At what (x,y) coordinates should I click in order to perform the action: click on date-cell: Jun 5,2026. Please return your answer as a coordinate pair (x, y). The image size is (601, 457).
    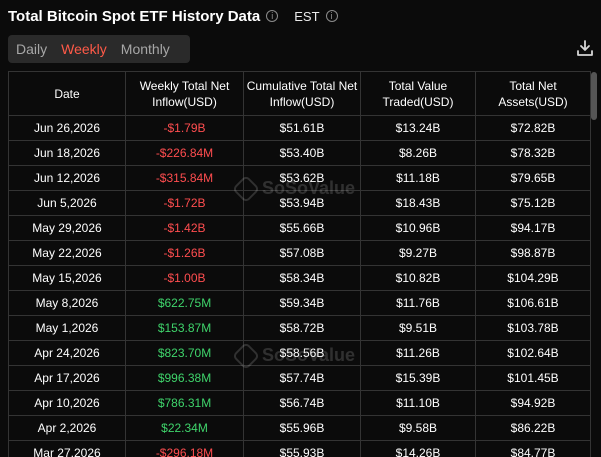
    Looking at the image, I should click on (67, 203).